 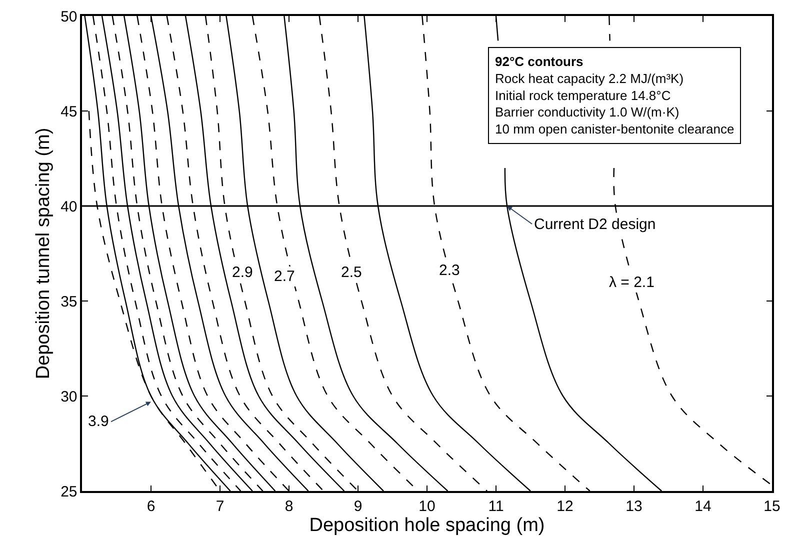 What do you see at coordinates (631, 282) in the screenshot?
I see `annotation: λ = 2.1` at bounding box center [631, 282].